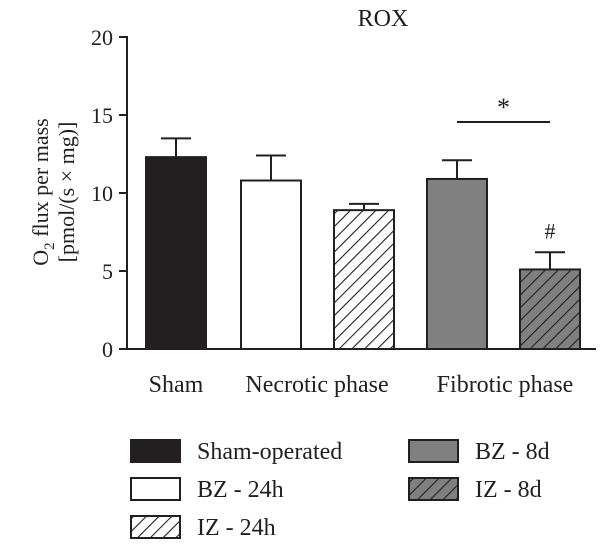 This screenshot has height=548, width=600. I want to click on legend-item: BZ - 8d, so click(479, 452).